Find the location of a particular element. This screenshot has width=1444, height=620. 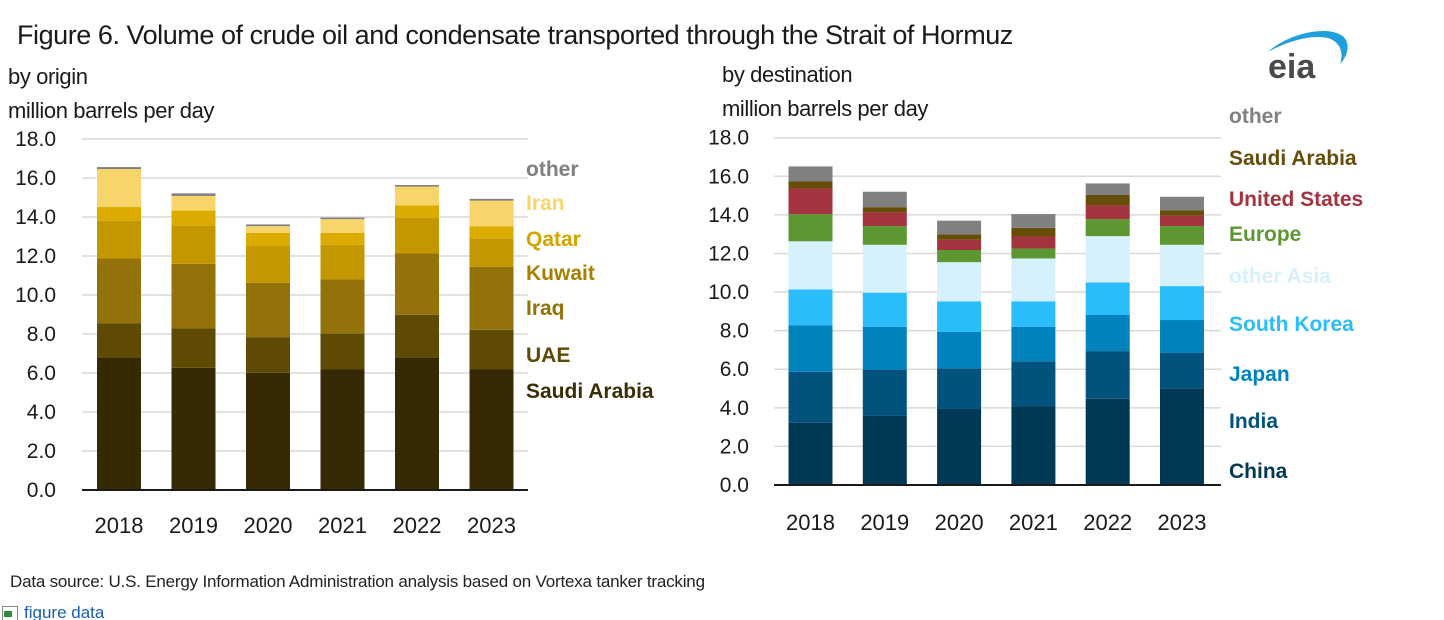

figure-data-link-text: figure data is located at coordinates (64, 613).